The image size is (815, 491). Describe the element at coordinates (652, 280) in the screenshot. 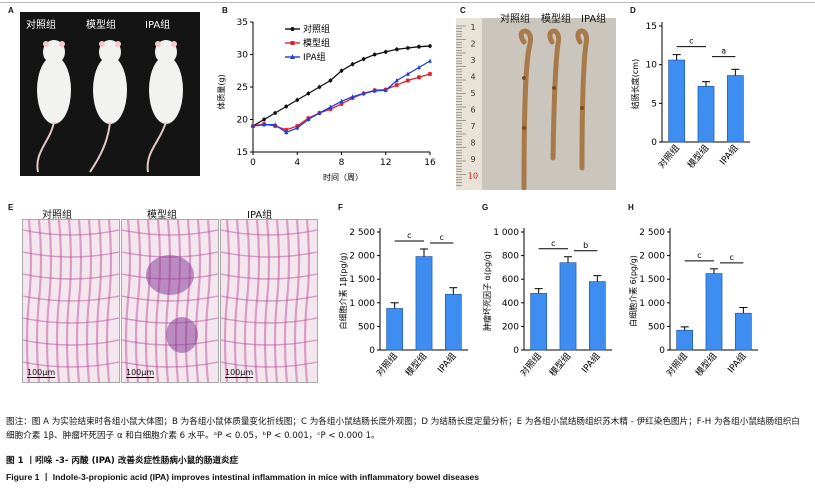

I see `h-y-tick-label: 1 500` at that location.